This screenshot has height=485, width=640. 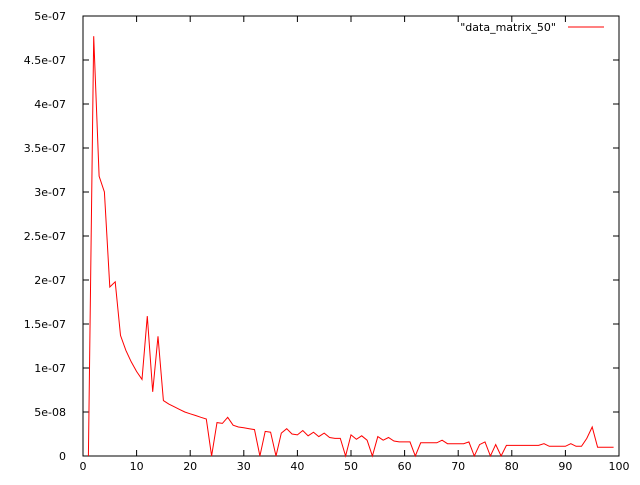 I want to click on y-tick-label: 5e-08, so click(x=50, y=412).